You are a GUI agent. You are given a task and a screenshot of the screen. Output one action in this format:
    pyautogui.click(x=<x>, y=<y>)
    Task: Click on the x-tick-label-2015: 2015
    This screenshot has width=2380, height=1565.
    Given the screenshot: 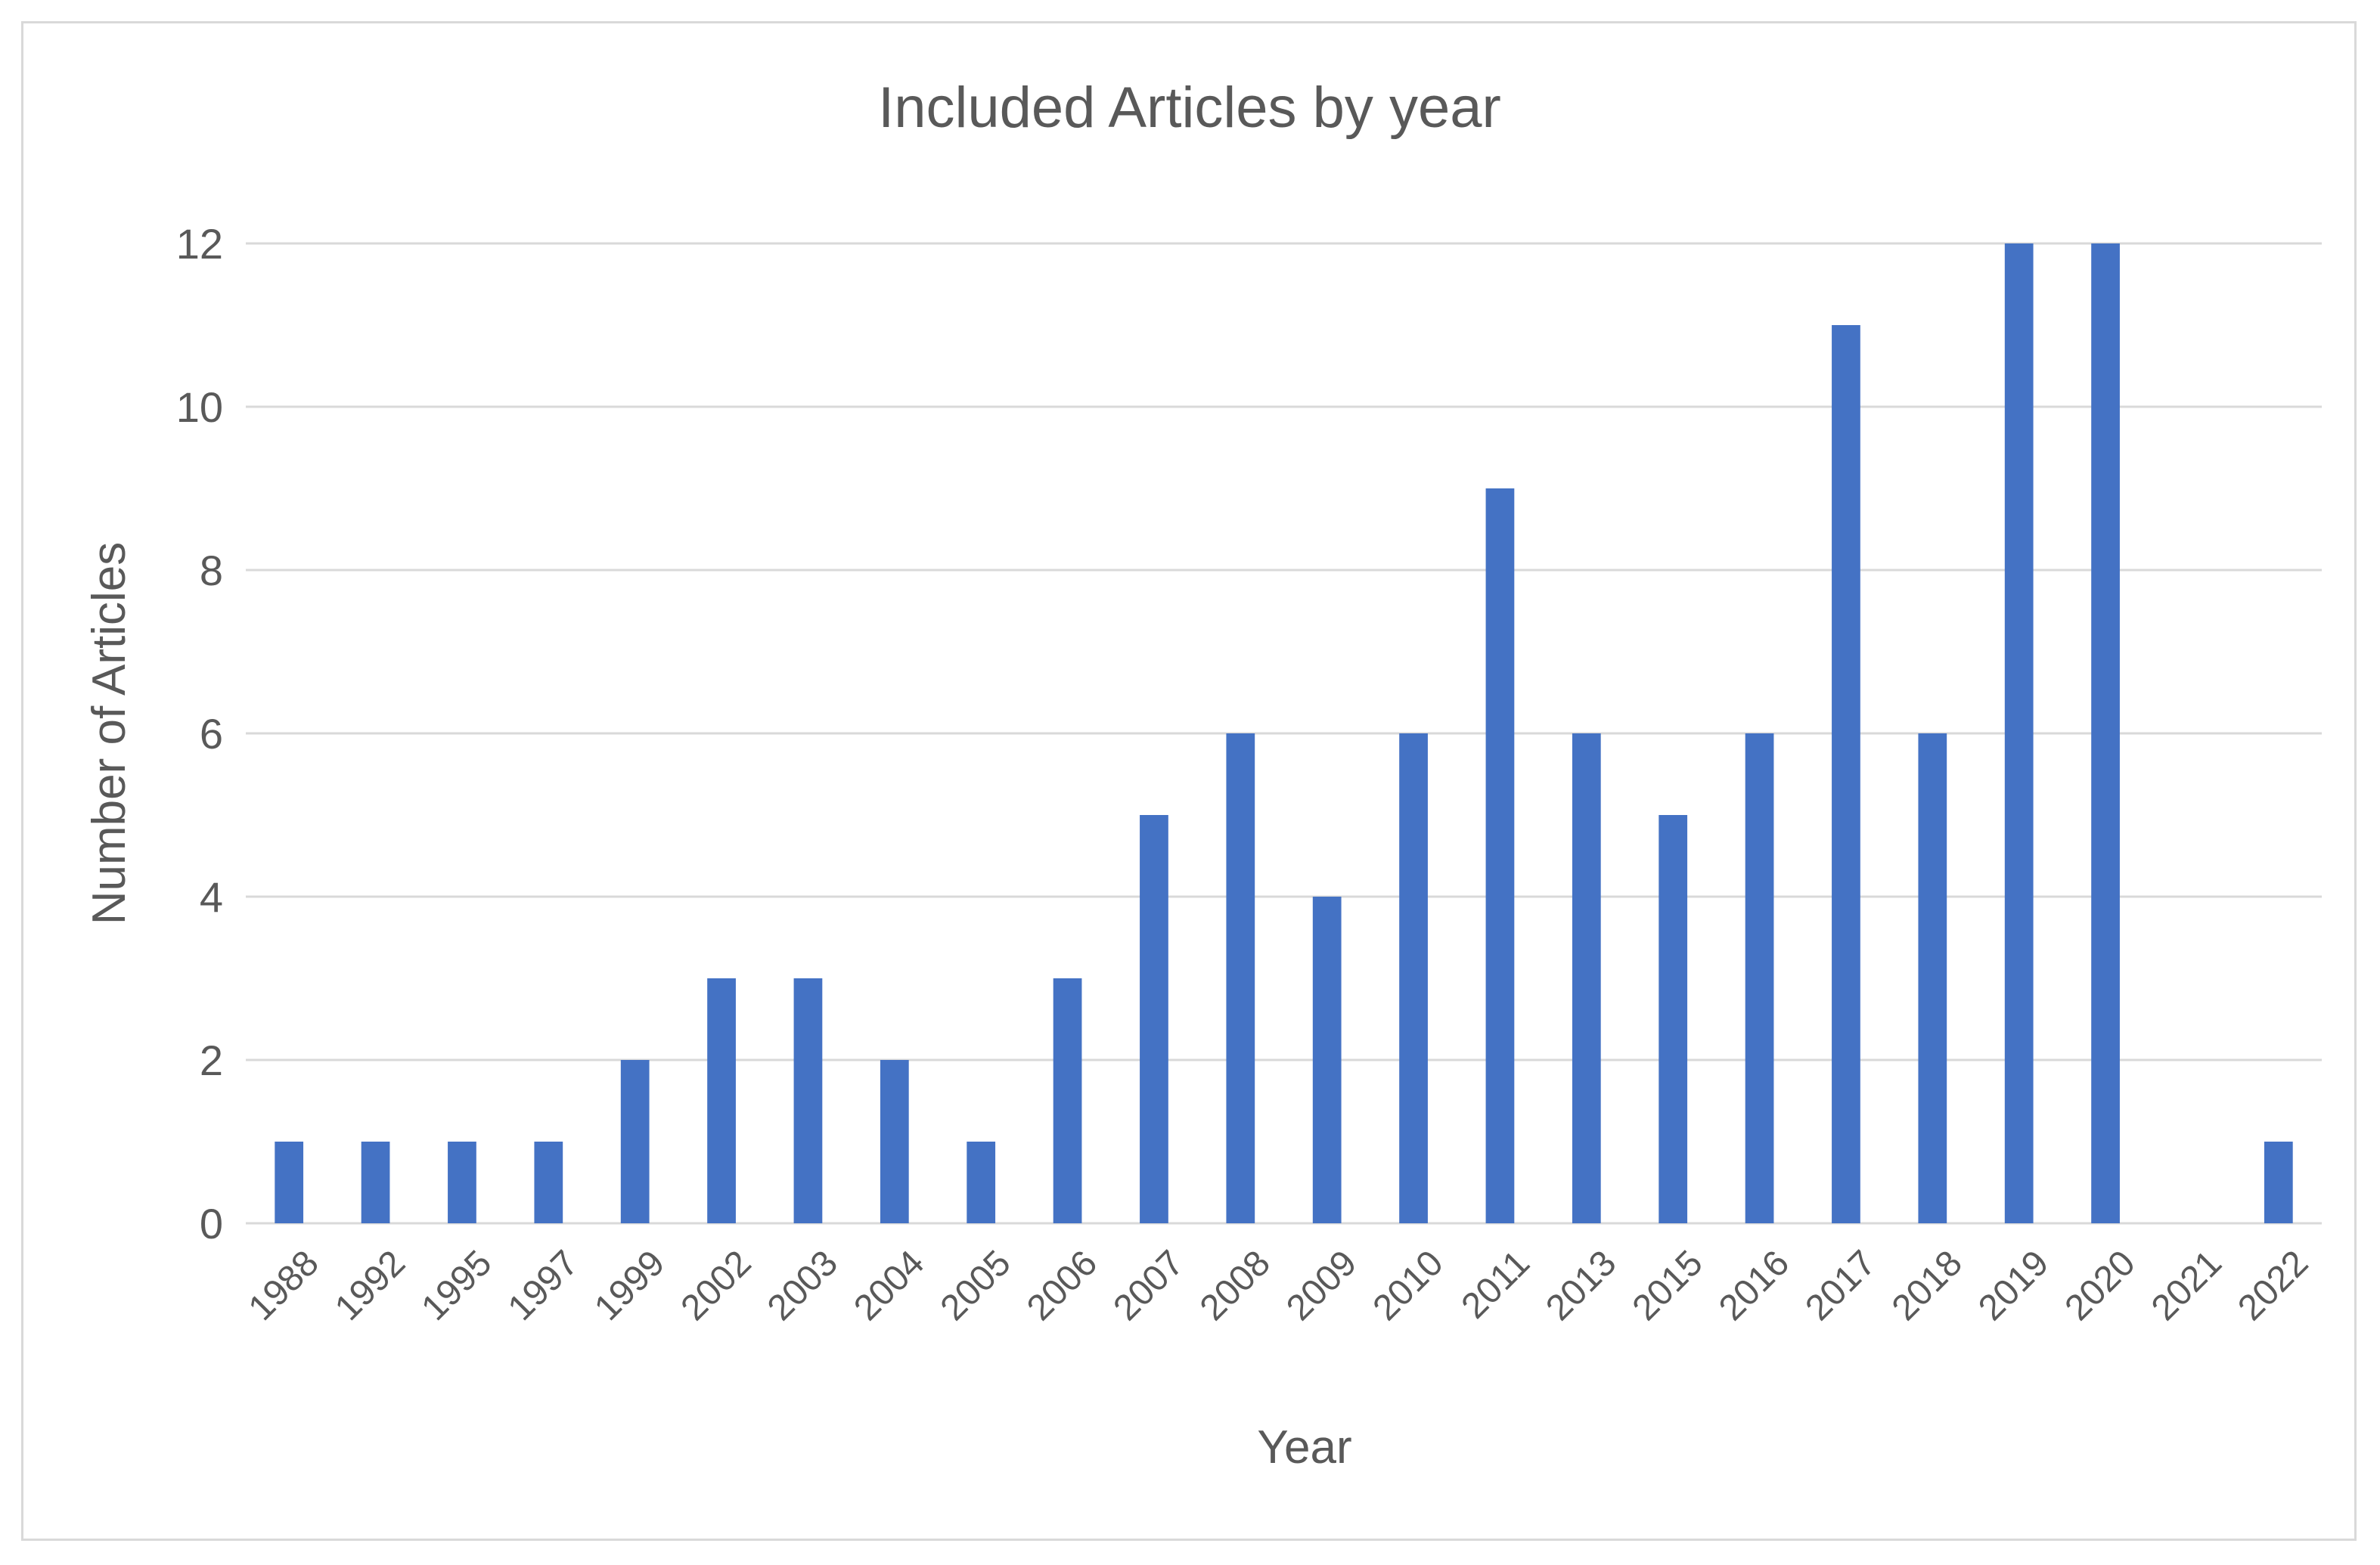 What is the action you would take?
    pyautogui.click(x=1668, y=1285)
    